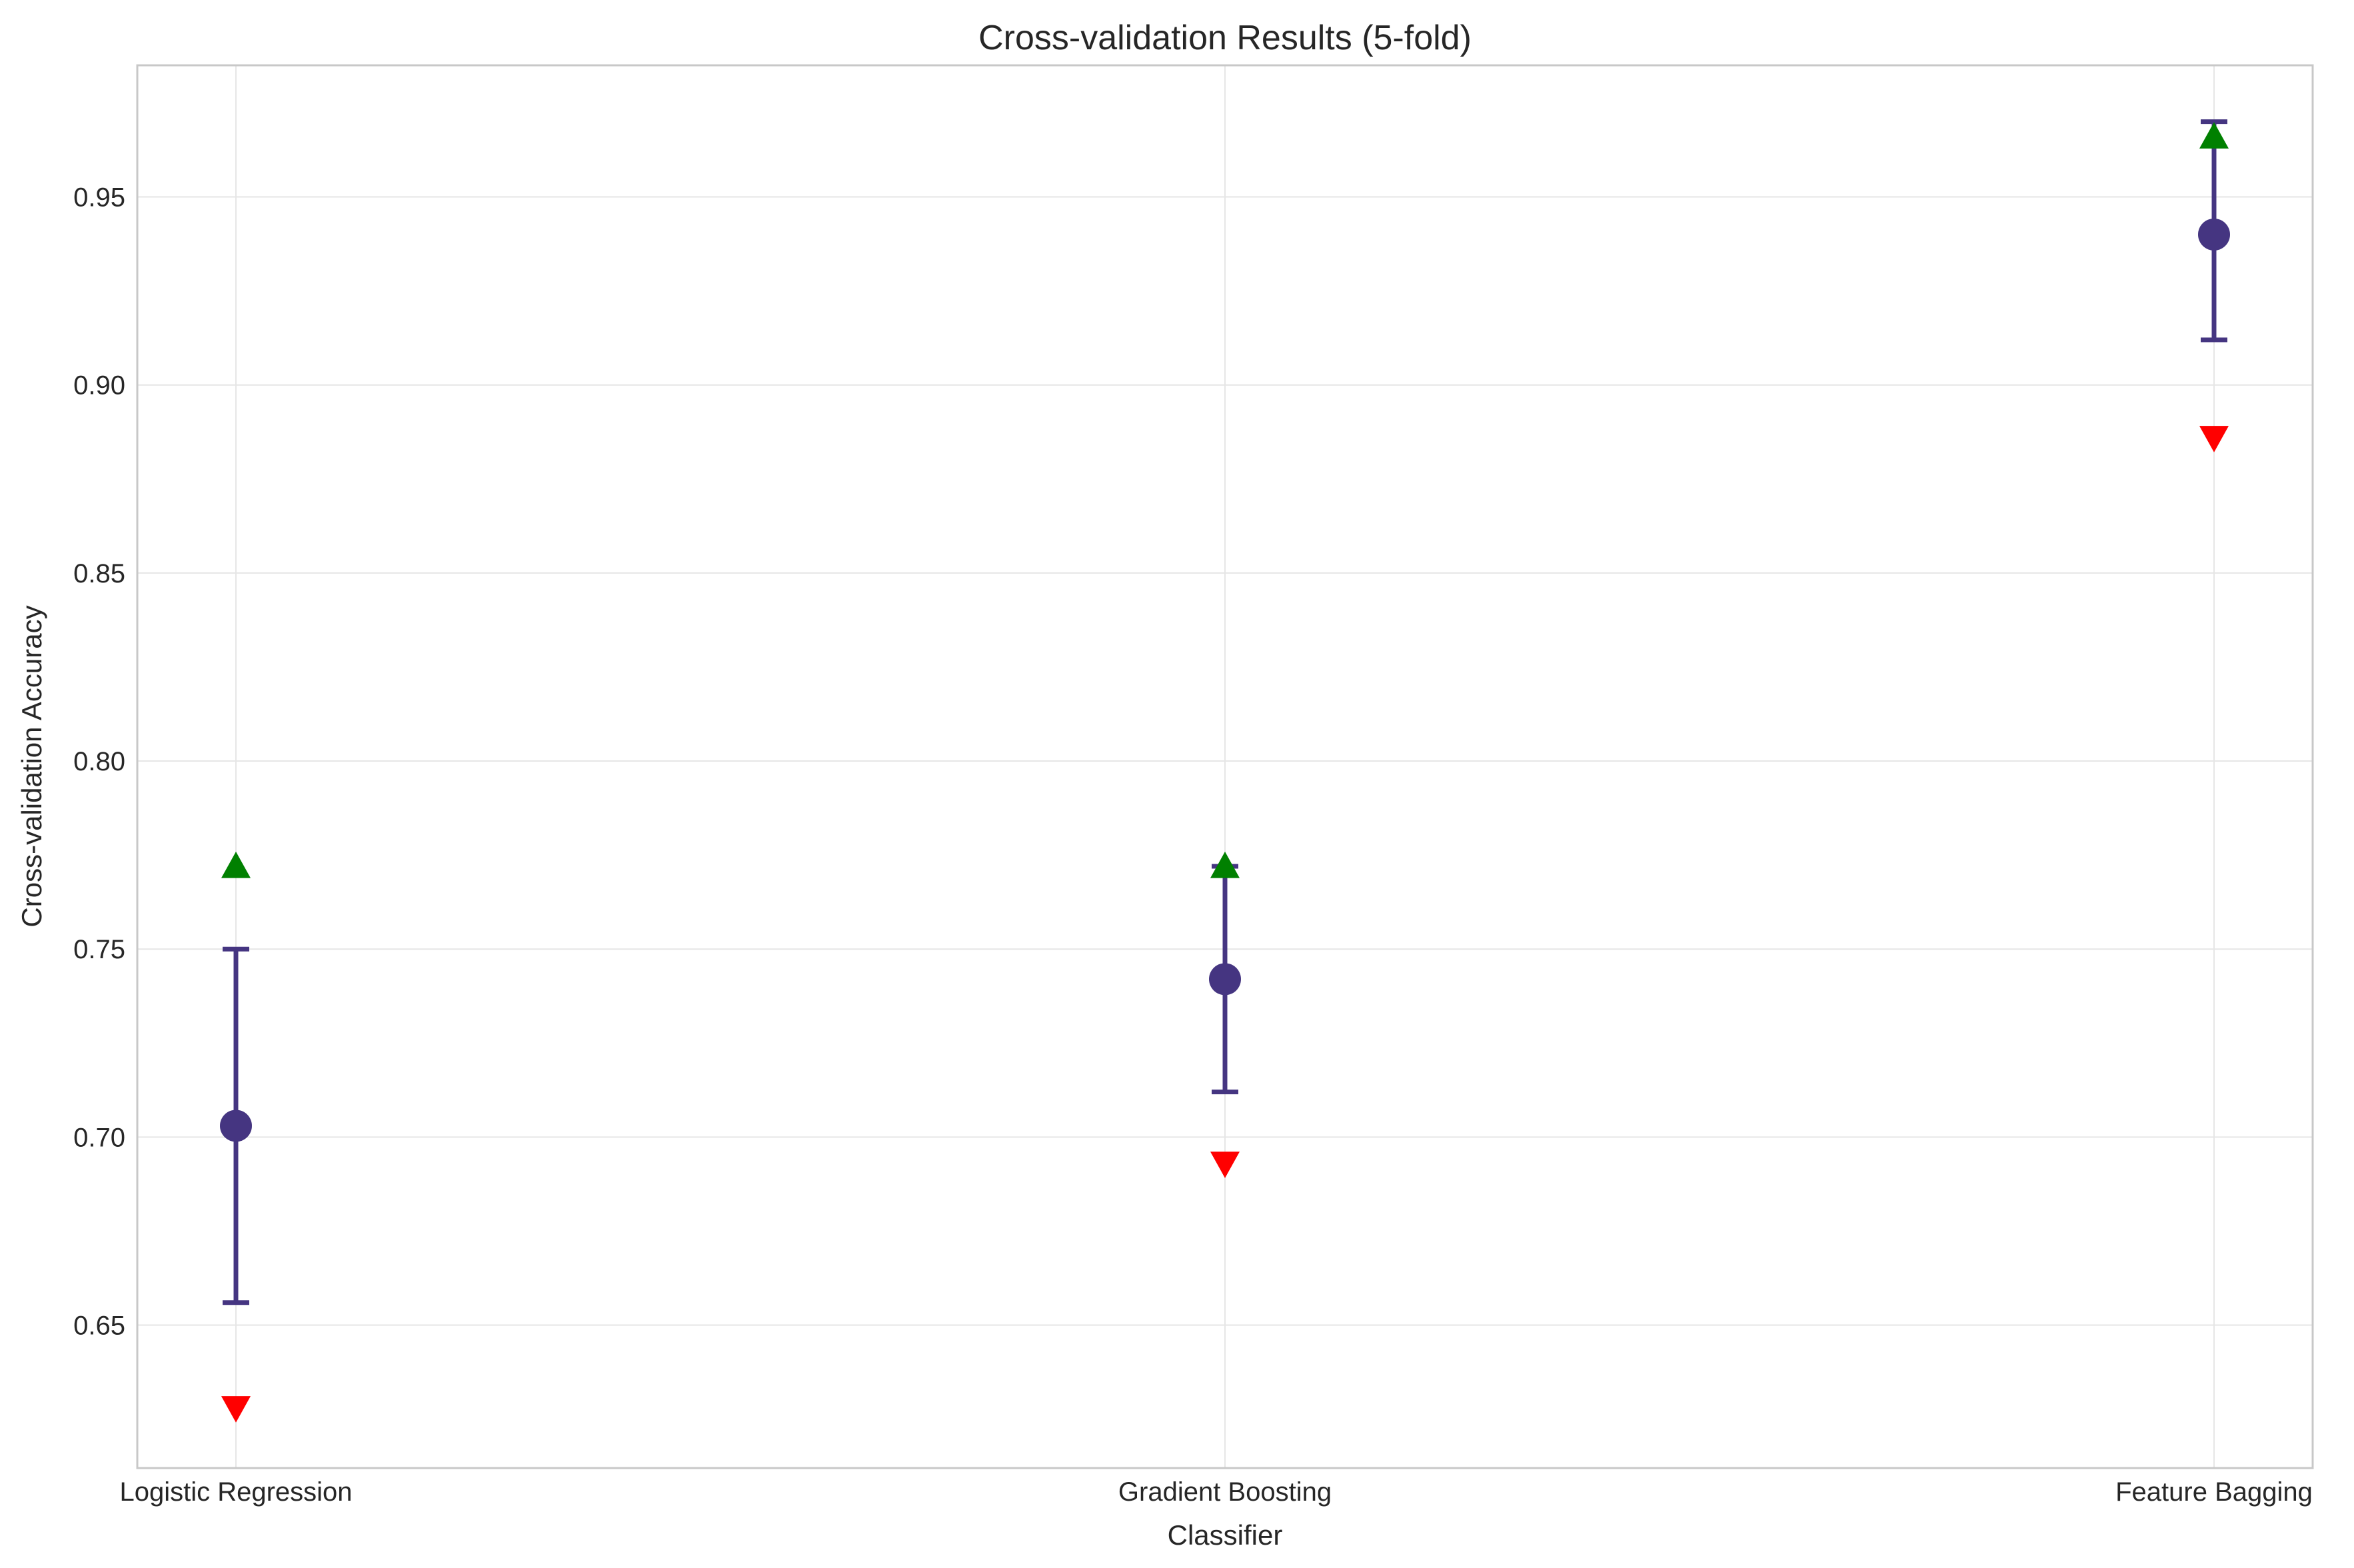  I want to click on y-tick-label: 0.95, so click(99, 198).